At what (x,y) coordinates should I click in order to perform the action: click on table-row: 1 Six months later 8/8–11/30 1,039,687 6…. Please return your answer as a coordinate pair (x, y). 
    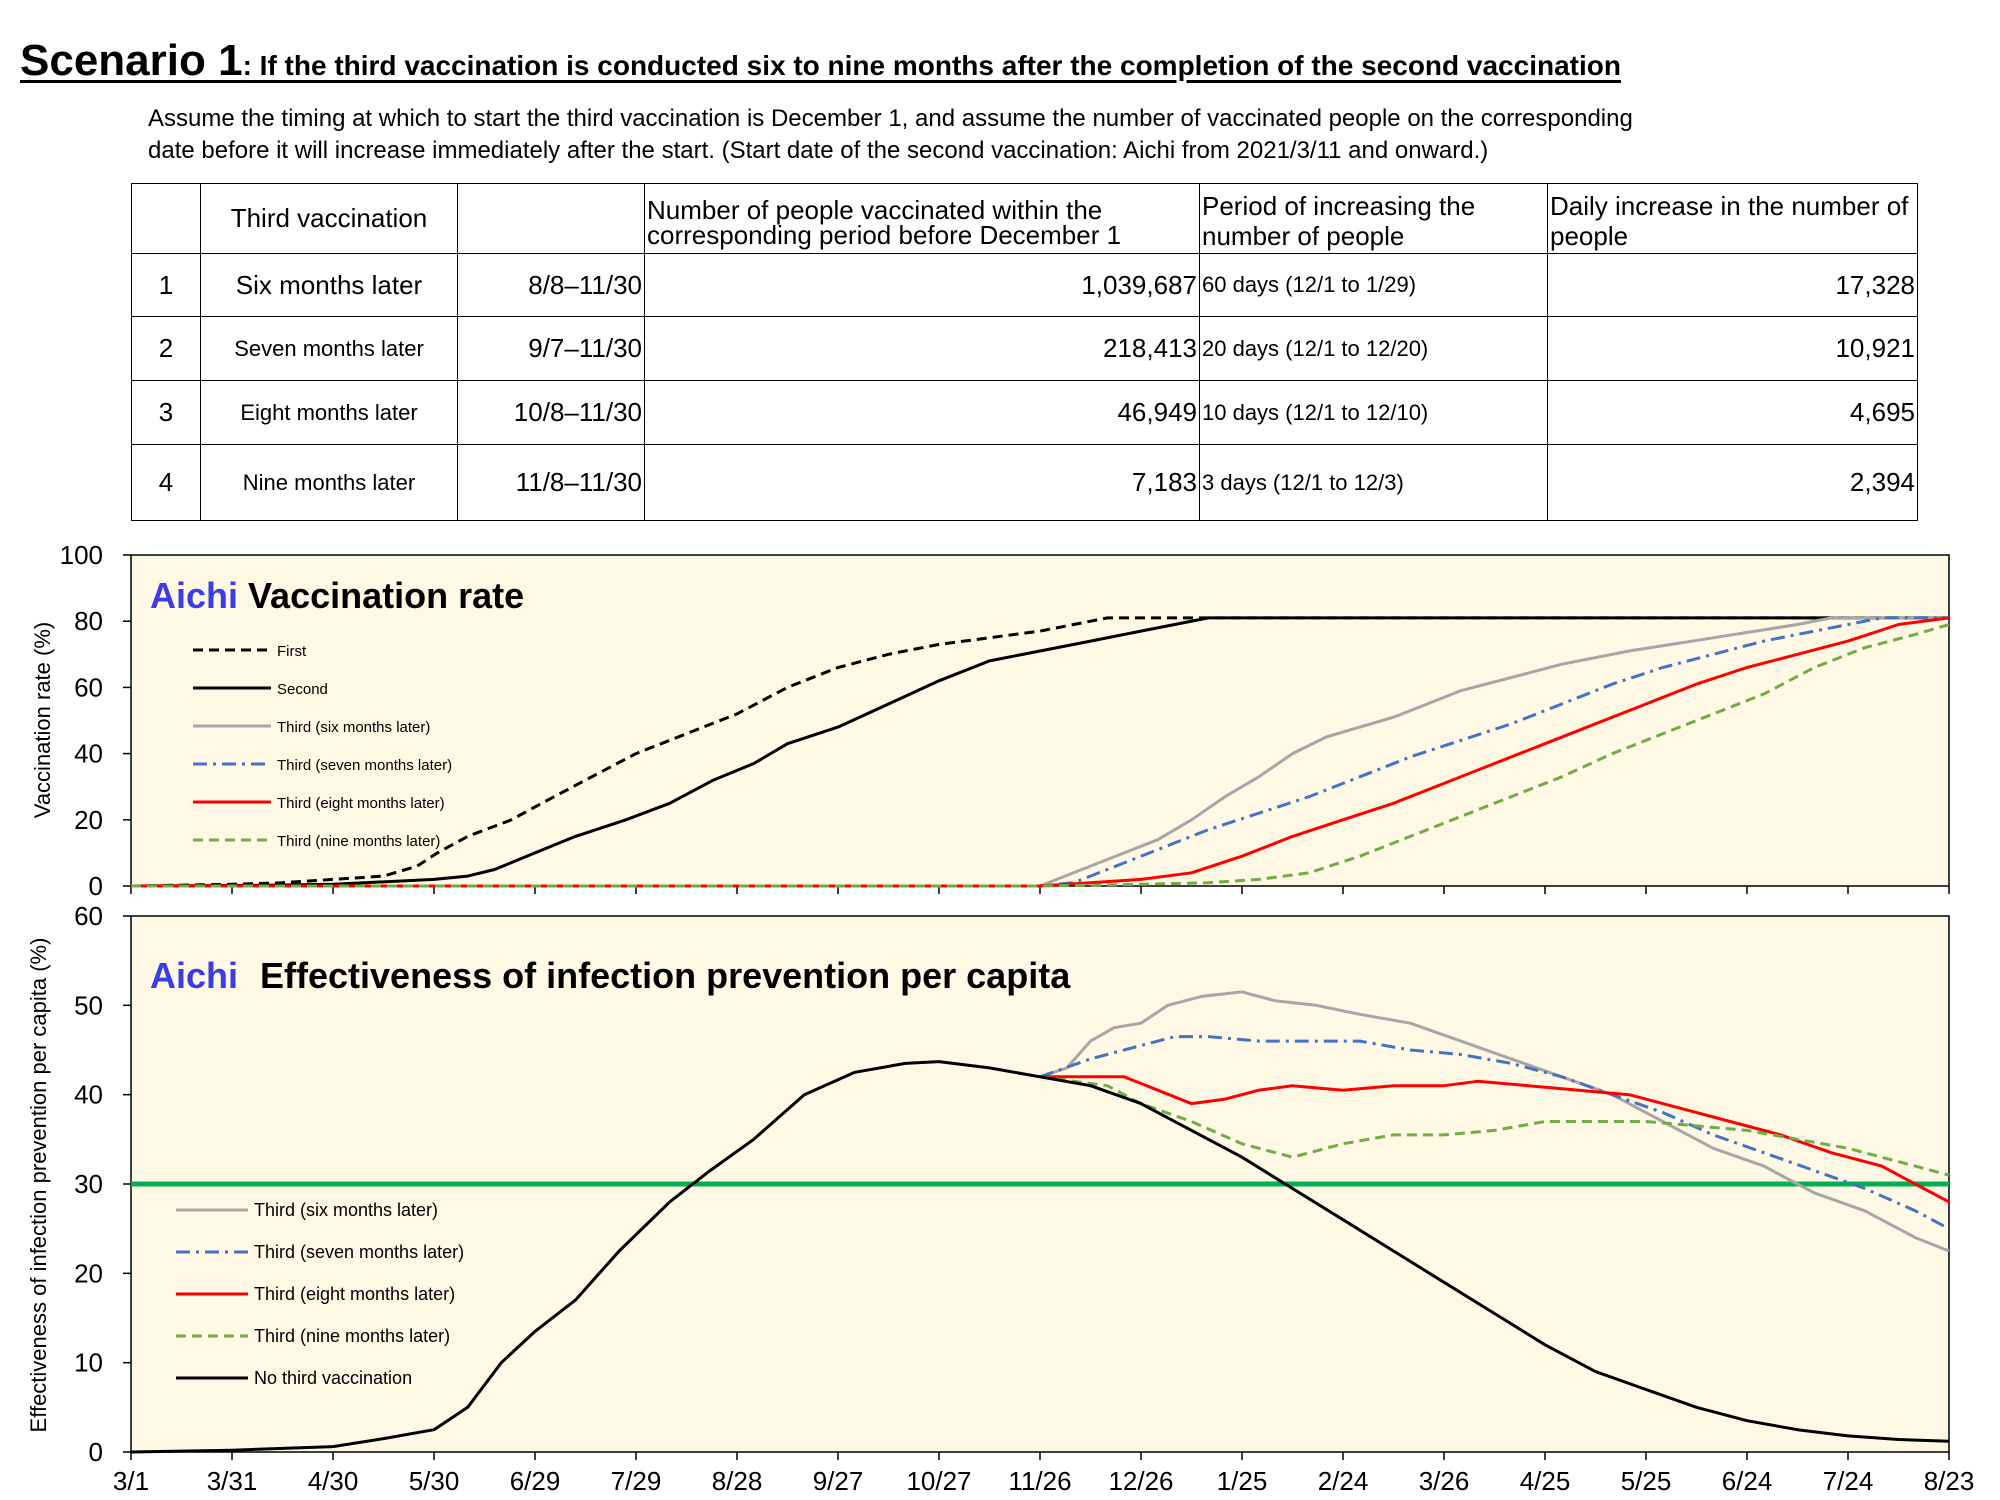
    Looking at the image, I should click on (1024, 285).